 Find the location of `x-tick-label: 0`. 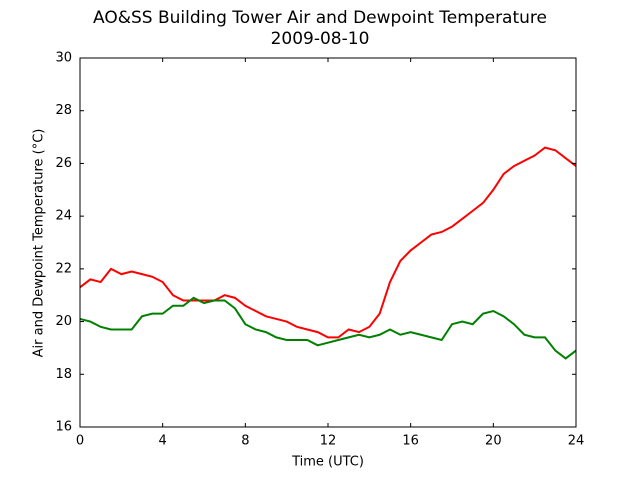

x-tick-label: 0 is located at coordinates (80, 441).